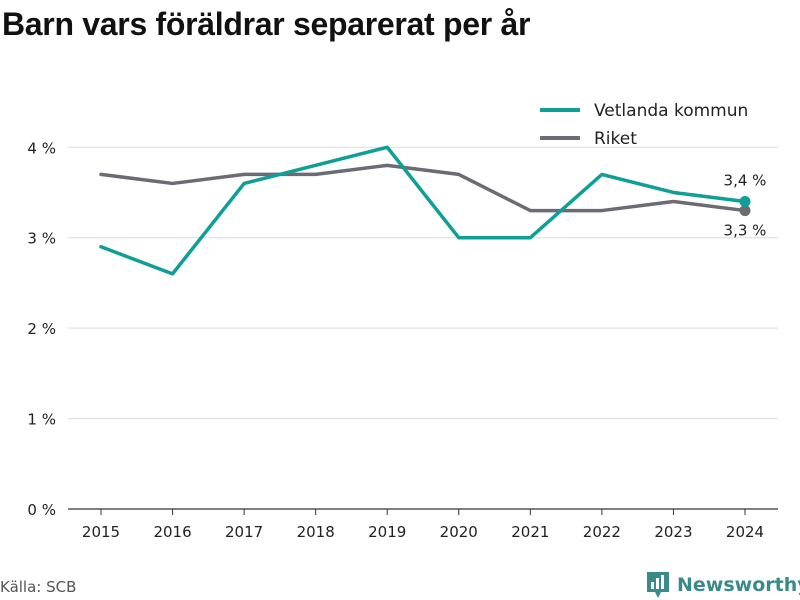 The image size is (800, 600). What do you see at coordinates (423, 188) in the screenshot?
I see `series-line` at bounding box center [423, 188].